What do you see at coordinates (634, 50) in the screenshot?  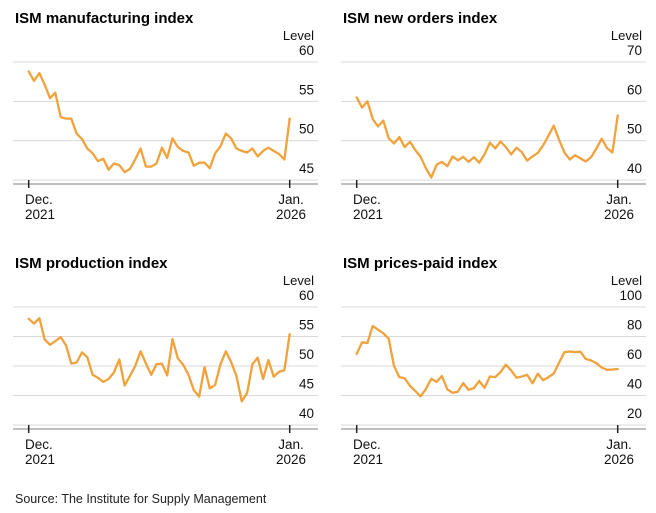 I see `y-tick-label: 70` at bounding box center [634, 50].